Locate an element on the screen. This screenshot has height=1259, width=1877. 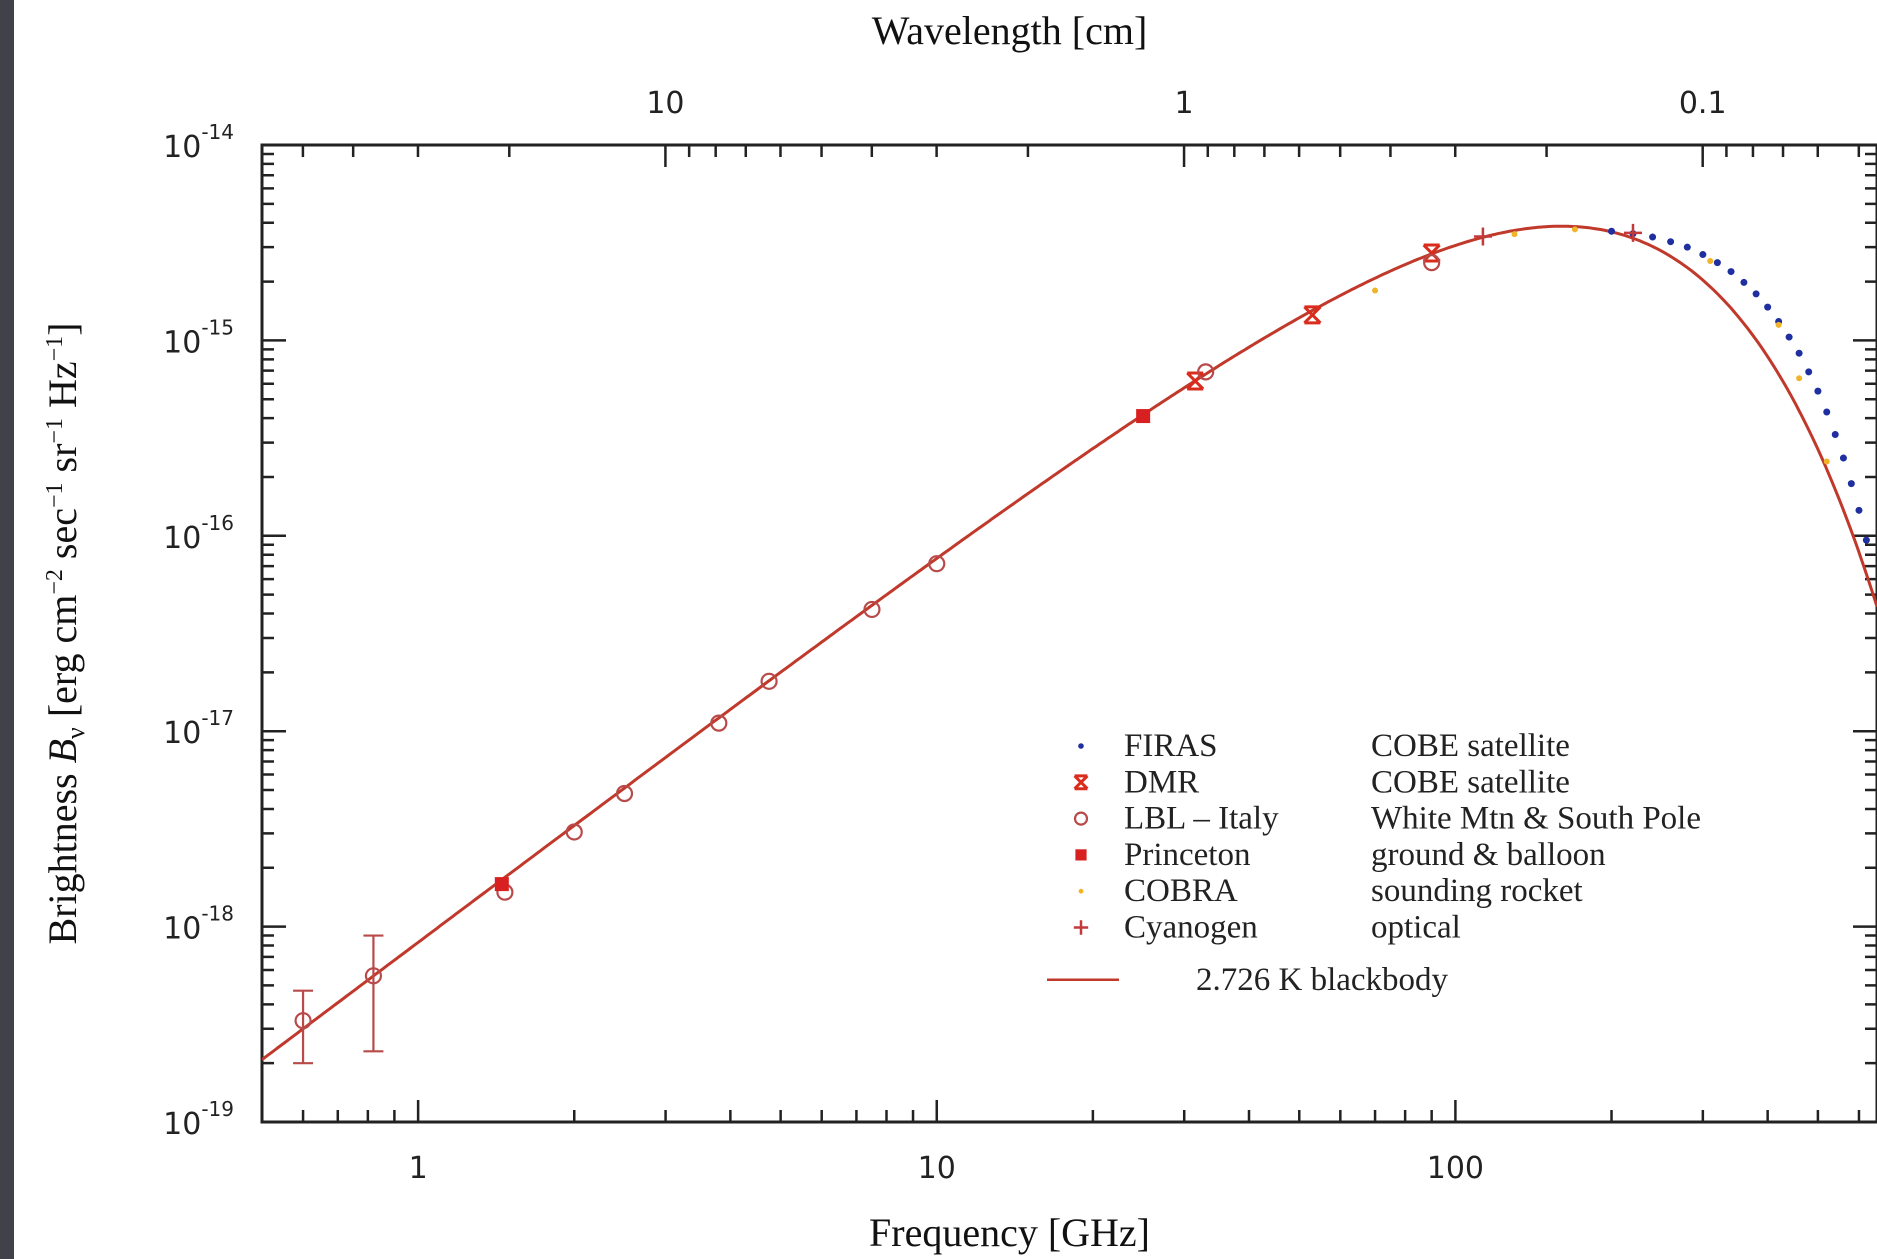
legend-blackbody: 2.726 K blackbody is located at coordinates (1322, 980).